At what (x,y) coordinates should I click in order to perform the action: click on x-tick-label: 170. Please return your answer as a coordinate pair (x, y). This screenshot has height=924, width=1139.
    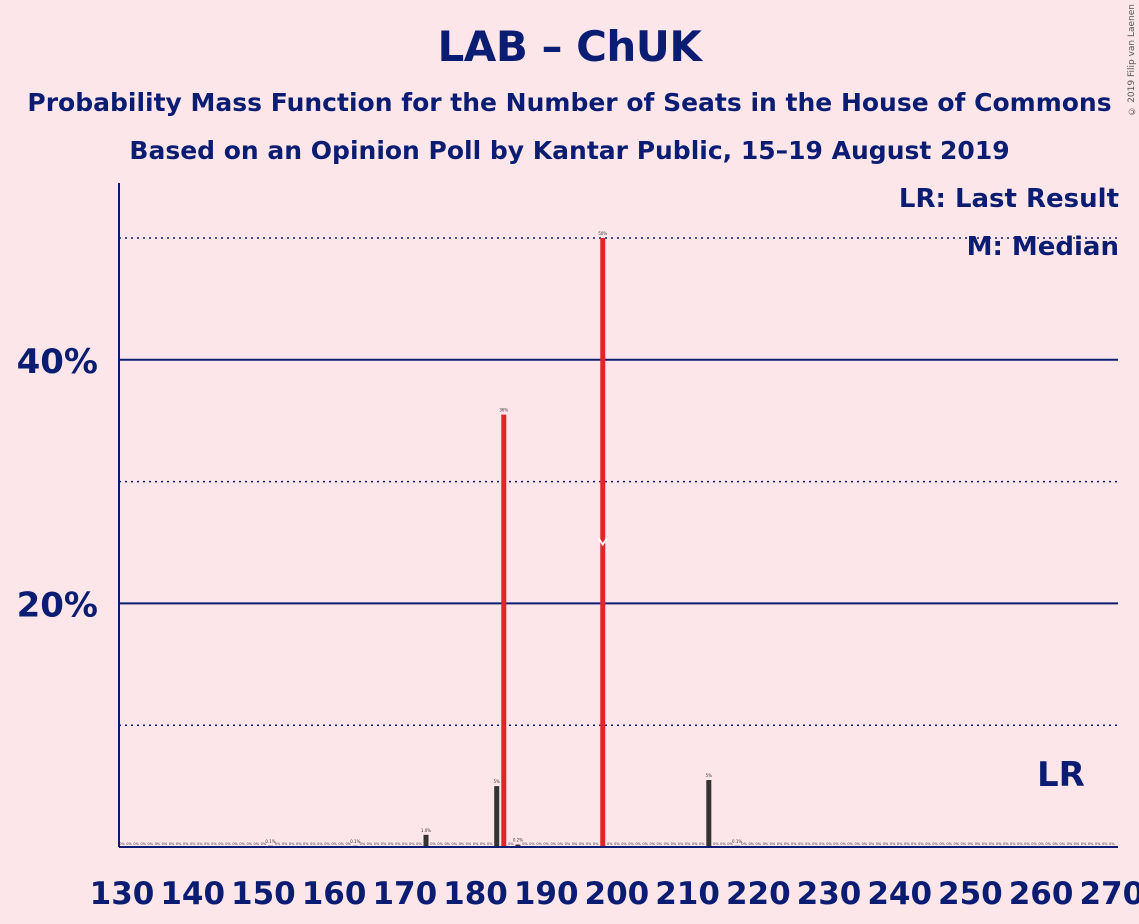
    Looking at the image, I should click on (404, 894).